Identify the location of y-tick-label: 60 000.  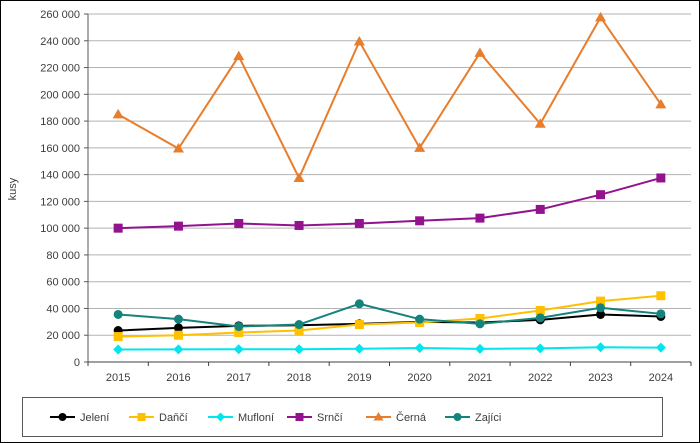
(63, 283).